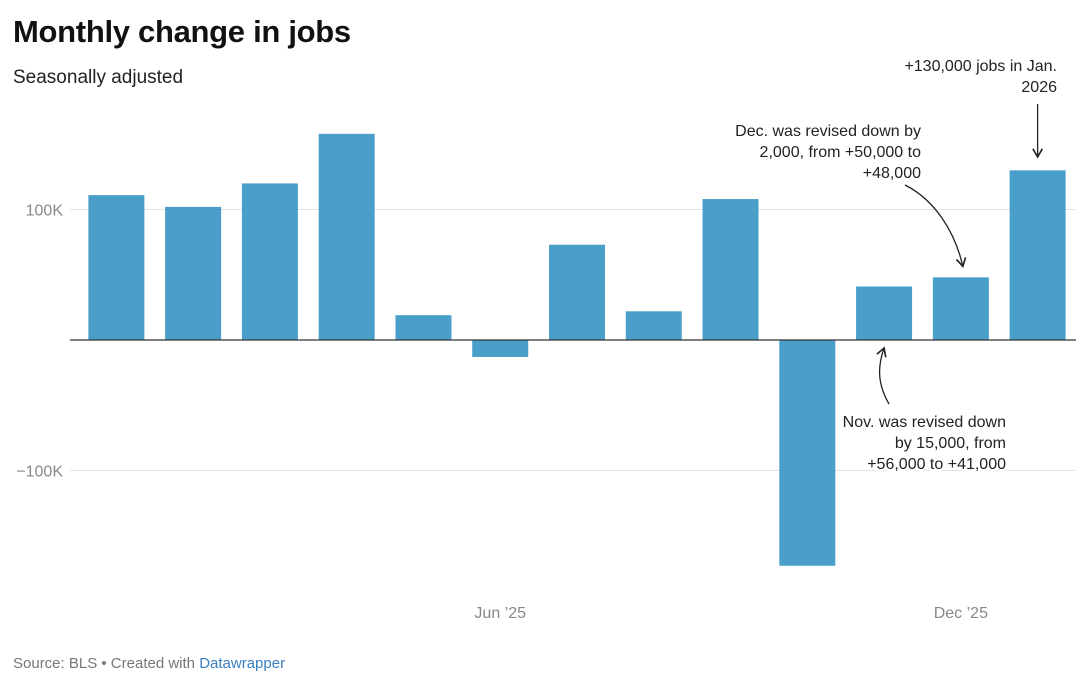 This screenshot has width=1080, height=695. I want to click on source-text: Source: BLS • Created with, so click(106, 663).